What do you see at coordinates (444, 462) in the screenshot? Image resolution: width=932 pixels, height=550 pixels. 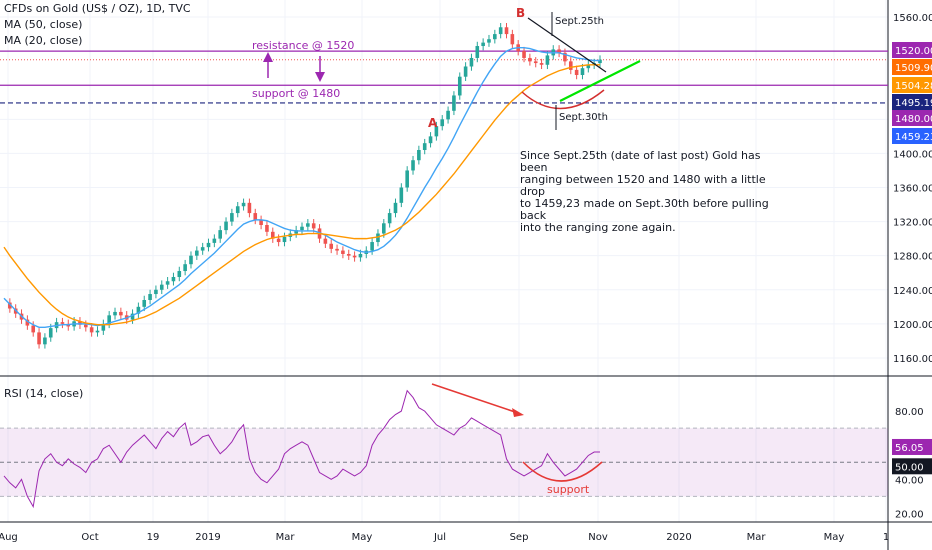 I see `rsi-reference-lines` at bounding box center [444, 462].